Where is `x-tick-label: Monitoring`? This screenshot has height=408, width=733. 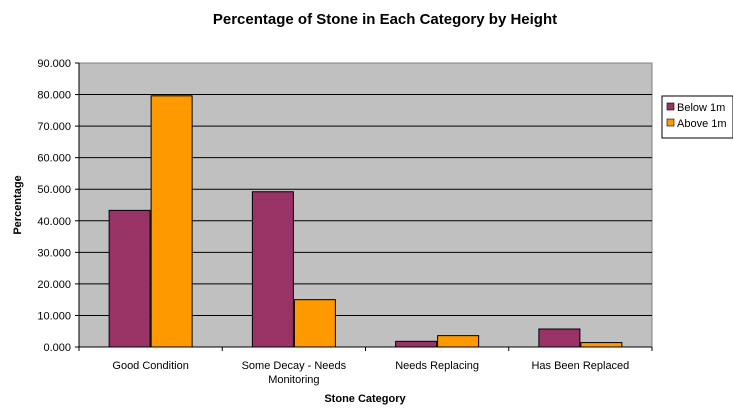 x-tick-label: Monitoring is located at coordinates (293, 380).